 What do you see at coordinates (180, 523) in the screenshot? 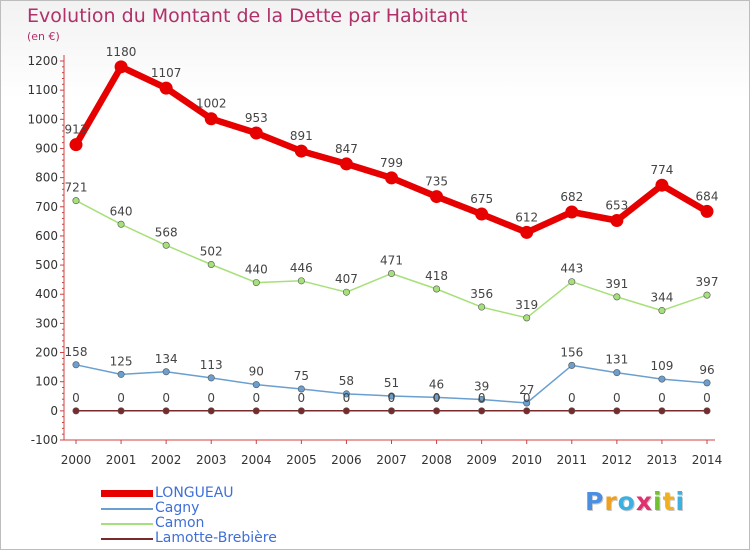
I see `legend-label: Camon` at bounding box center [180, 523].